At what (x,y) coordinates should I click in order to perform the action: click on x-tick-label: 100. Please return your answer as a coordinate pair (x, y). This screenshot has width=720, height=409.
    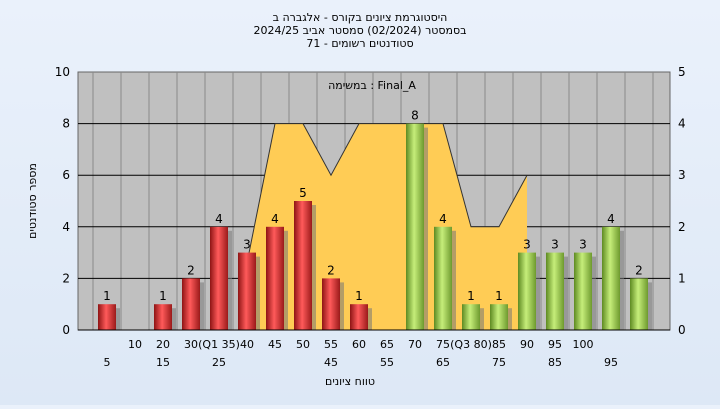
    Looking at the image, I should click on (583, 344).